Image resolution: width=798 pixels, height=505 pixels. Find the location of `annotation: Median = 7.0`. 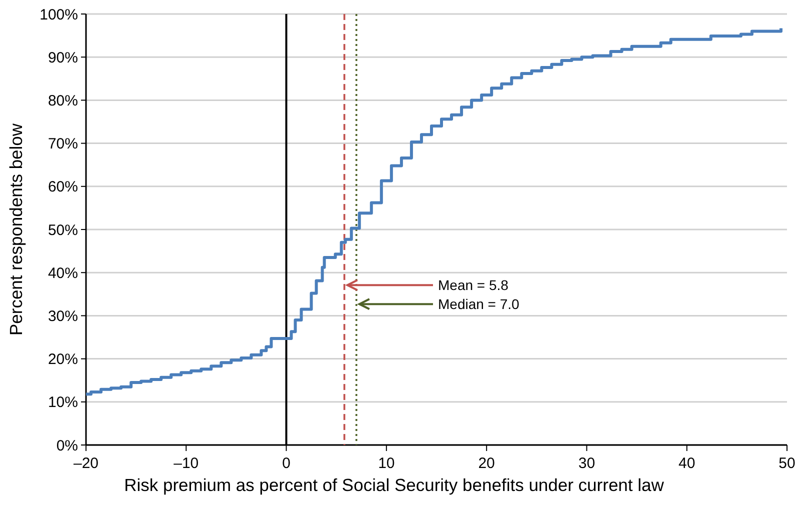

annotation: Median = 7.0 is located at coordinates (479, 304).